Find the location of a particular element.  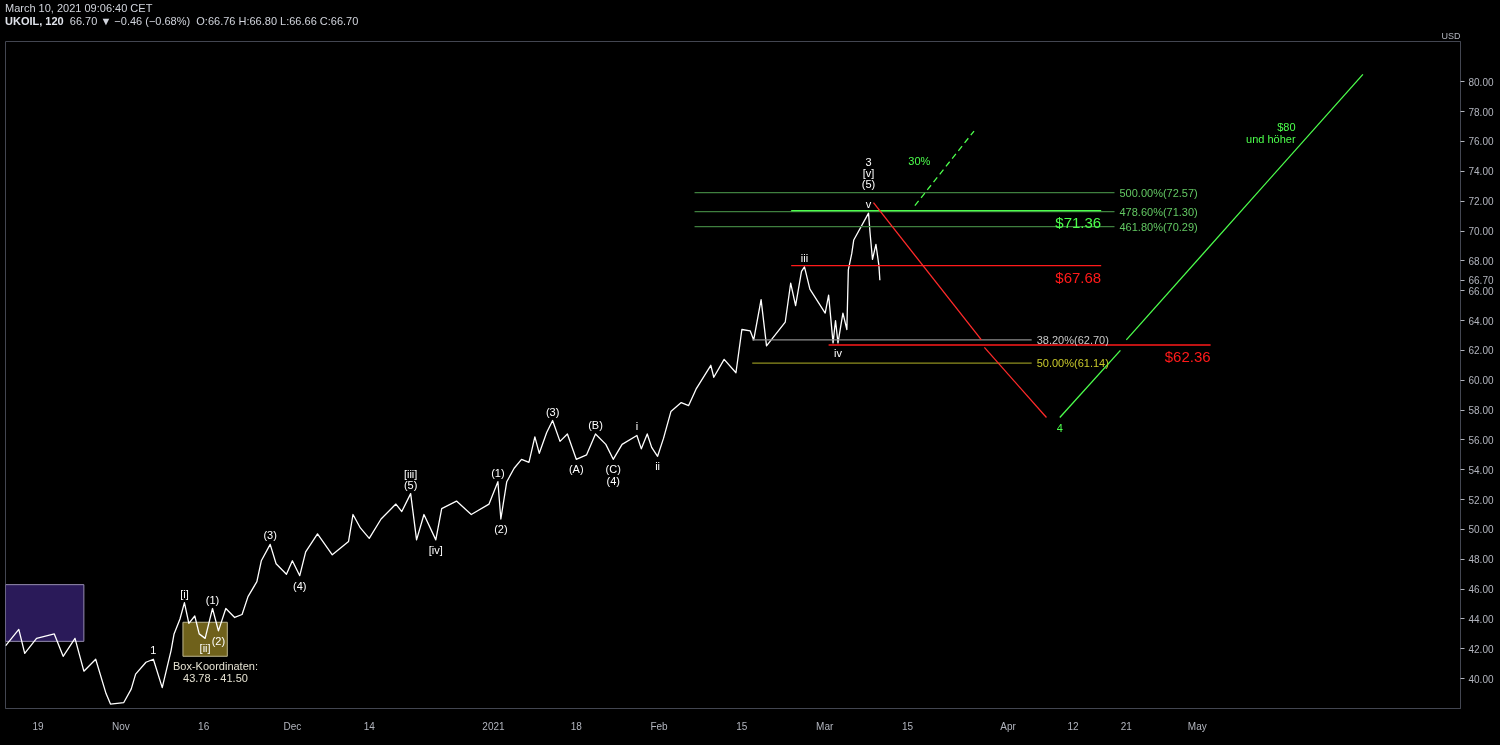

x-tick-label: Apr is located at coordinates (1008, 726).